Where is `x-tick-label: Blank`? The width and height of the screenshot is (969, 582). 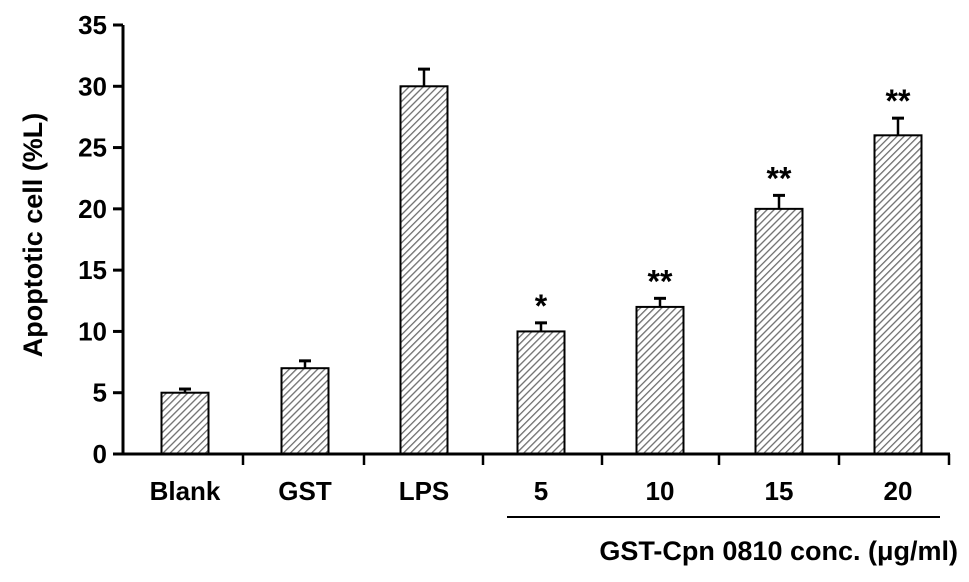
x-tick-label: Blank is located at coordinates (185, 491).